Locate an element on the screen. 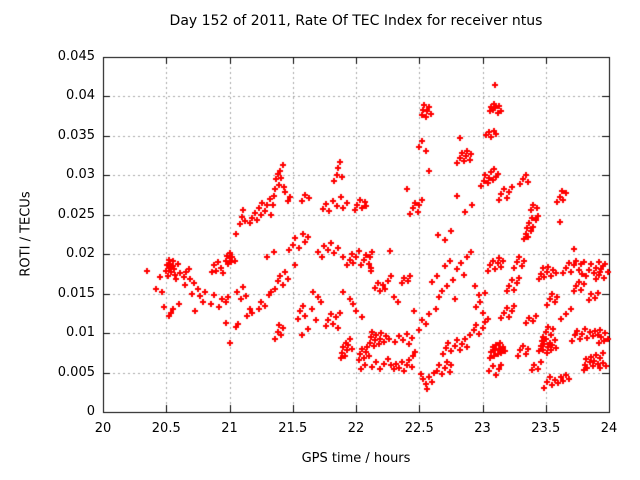 This screenshot has height=480, width=640. y-tick-label: 0.035 is located at coordinates (76, 135).